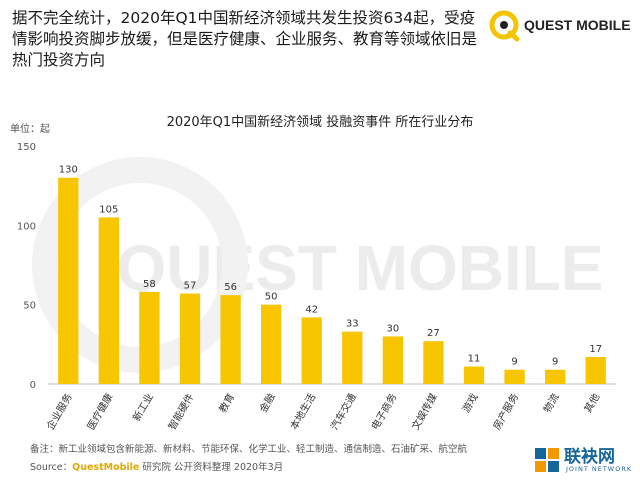 The height and width of the screenshot is (480, 640). What do you see at coordinates (359, 268) in the screenshot?
I see `watermark: QUEST MOBILE` at bounding box center [359, 268].